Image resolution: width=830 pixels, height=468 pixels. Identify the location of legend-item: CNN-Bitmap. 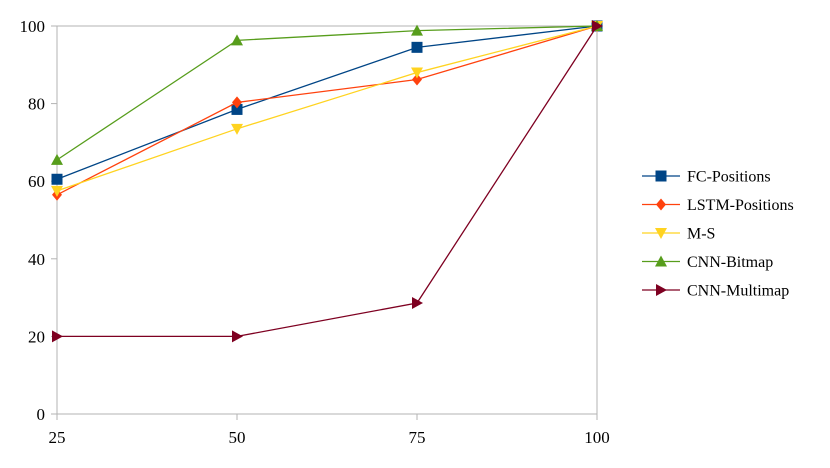
(707, 262).